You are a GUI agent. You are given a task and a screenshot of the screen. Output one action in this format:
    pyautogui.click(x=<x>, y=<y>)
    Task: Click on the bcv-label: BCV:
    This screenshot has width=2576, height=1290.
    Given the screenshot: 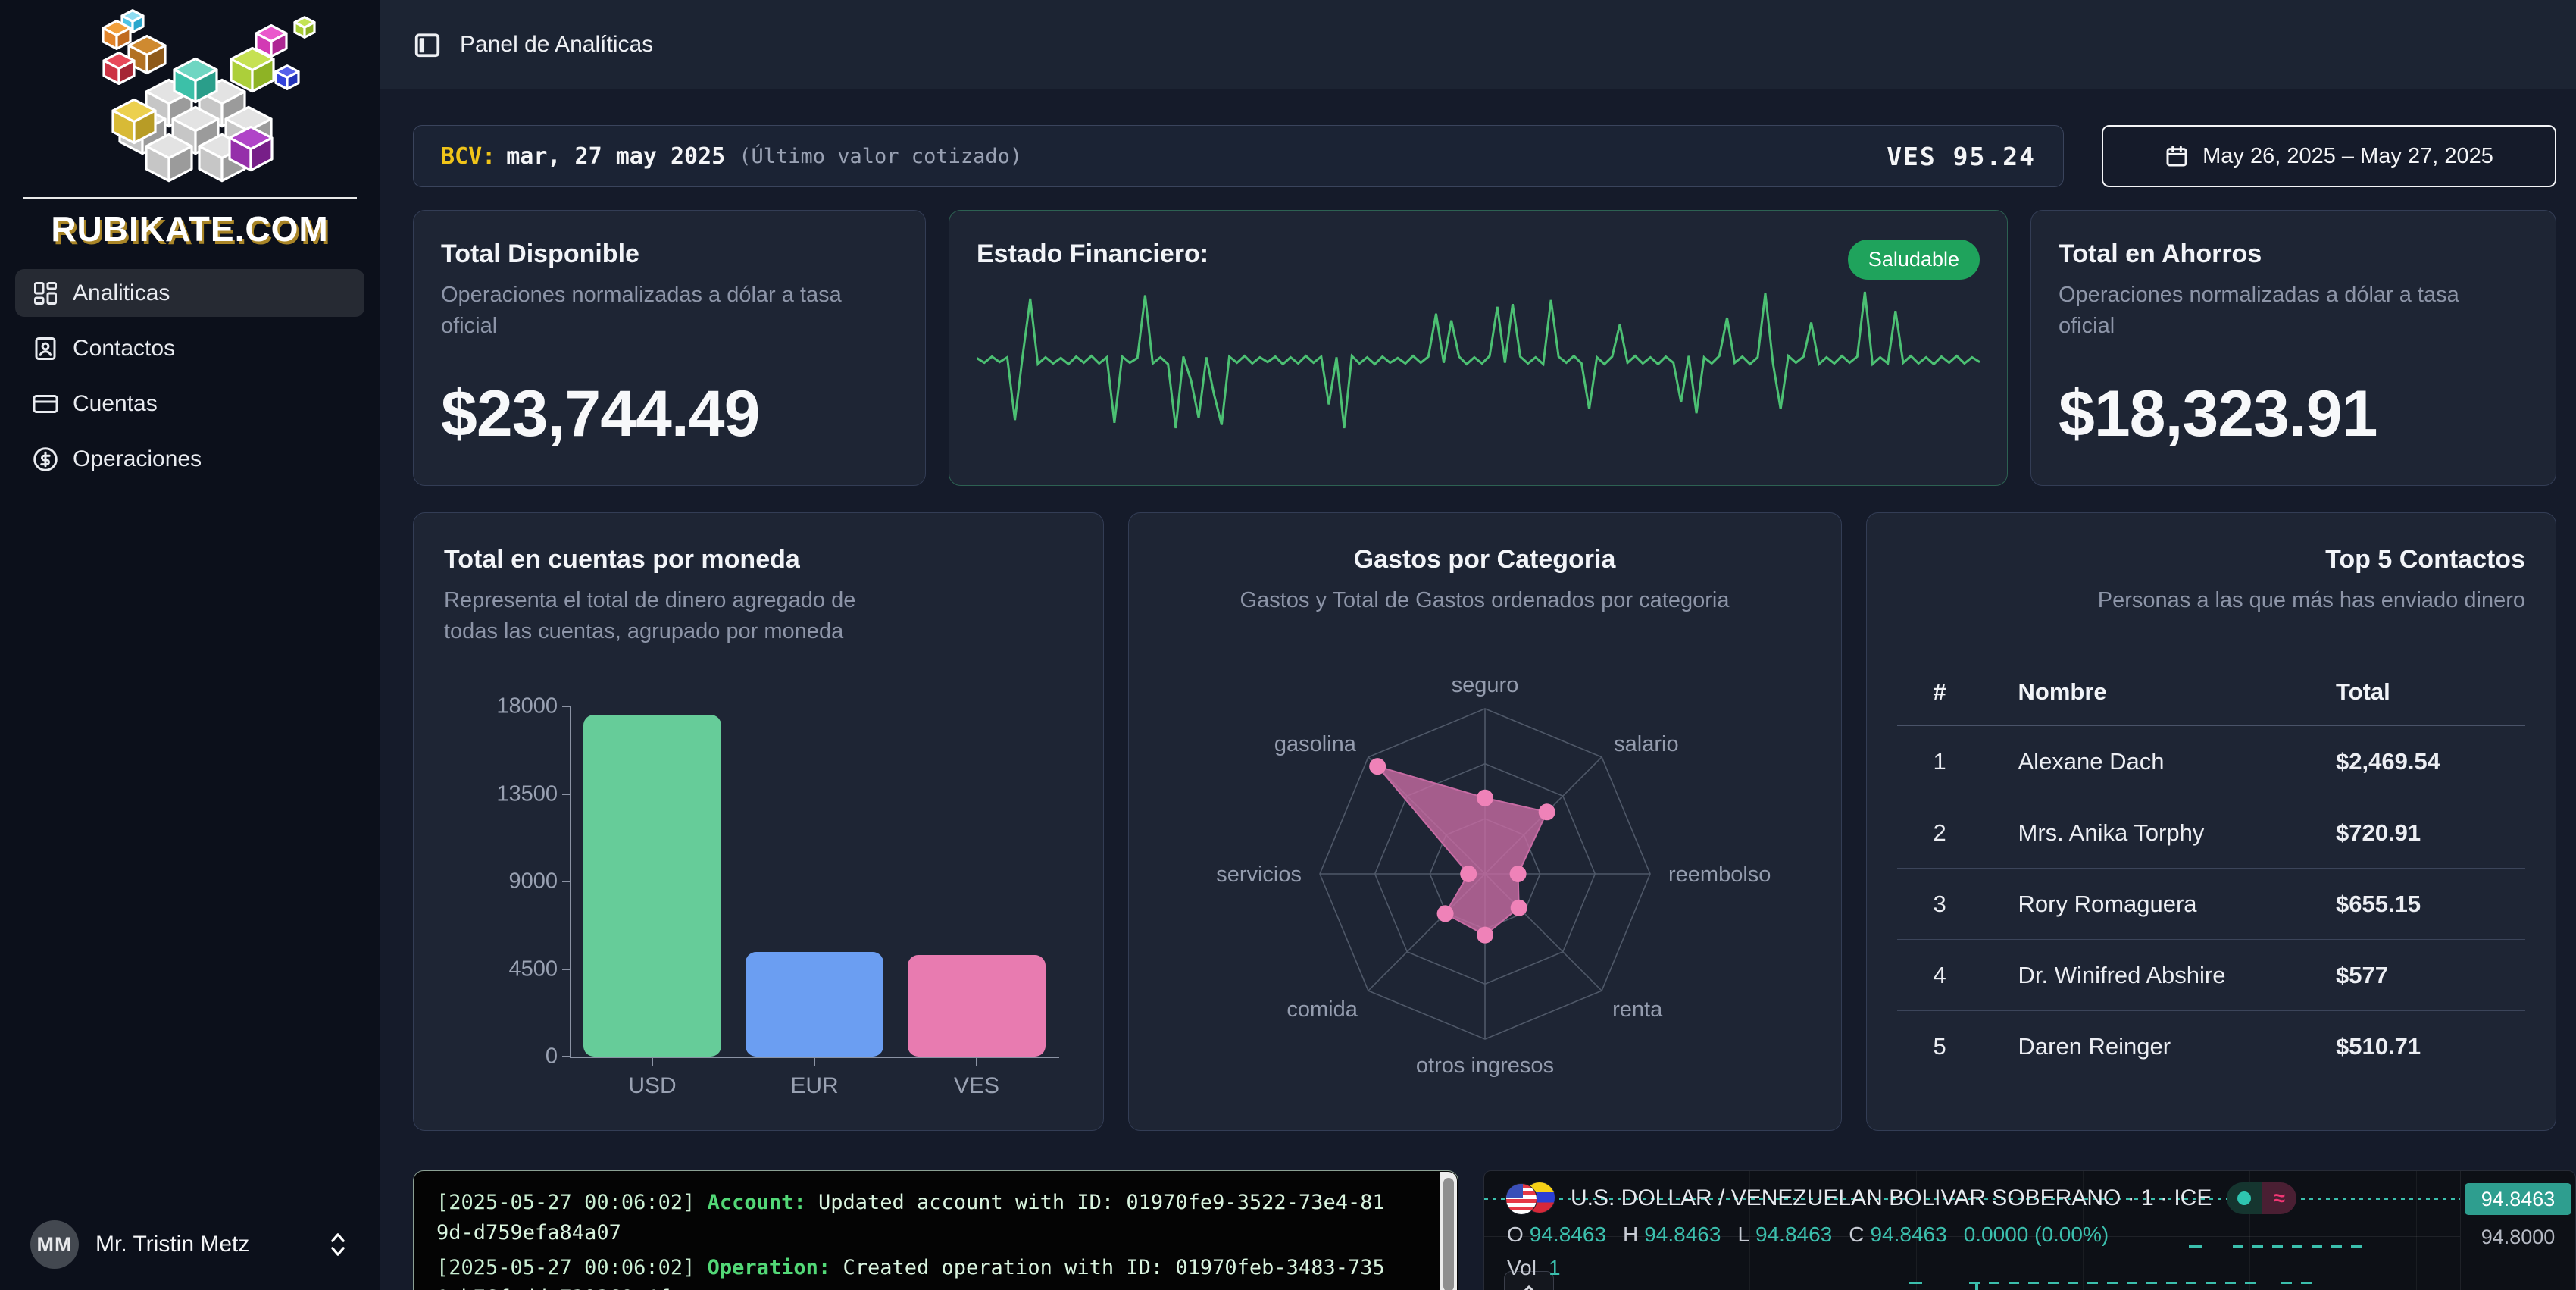 What is the action you would take?
    pyautogui.click(x=468, y=156)
    